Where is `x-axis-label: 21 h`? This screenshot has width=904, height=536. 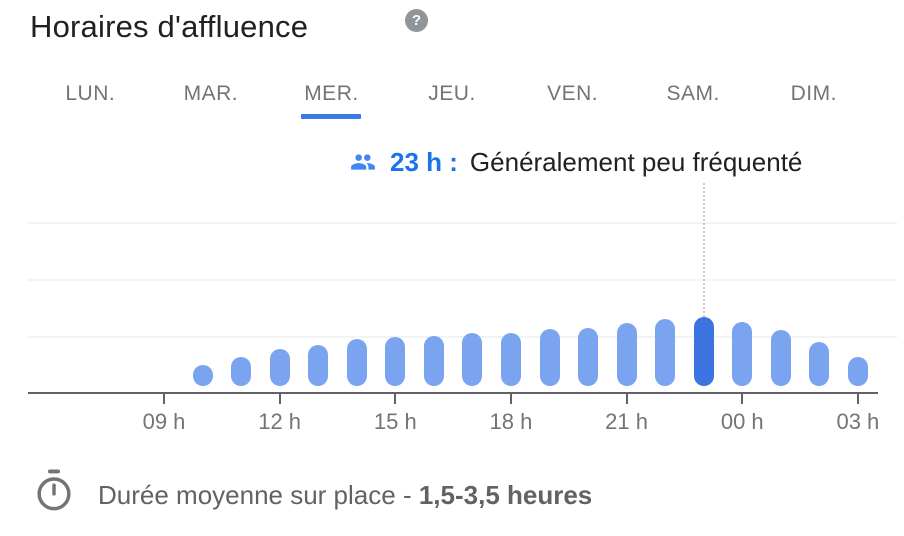 x-axis-label: 21 h is located at coordinates (626, 421).